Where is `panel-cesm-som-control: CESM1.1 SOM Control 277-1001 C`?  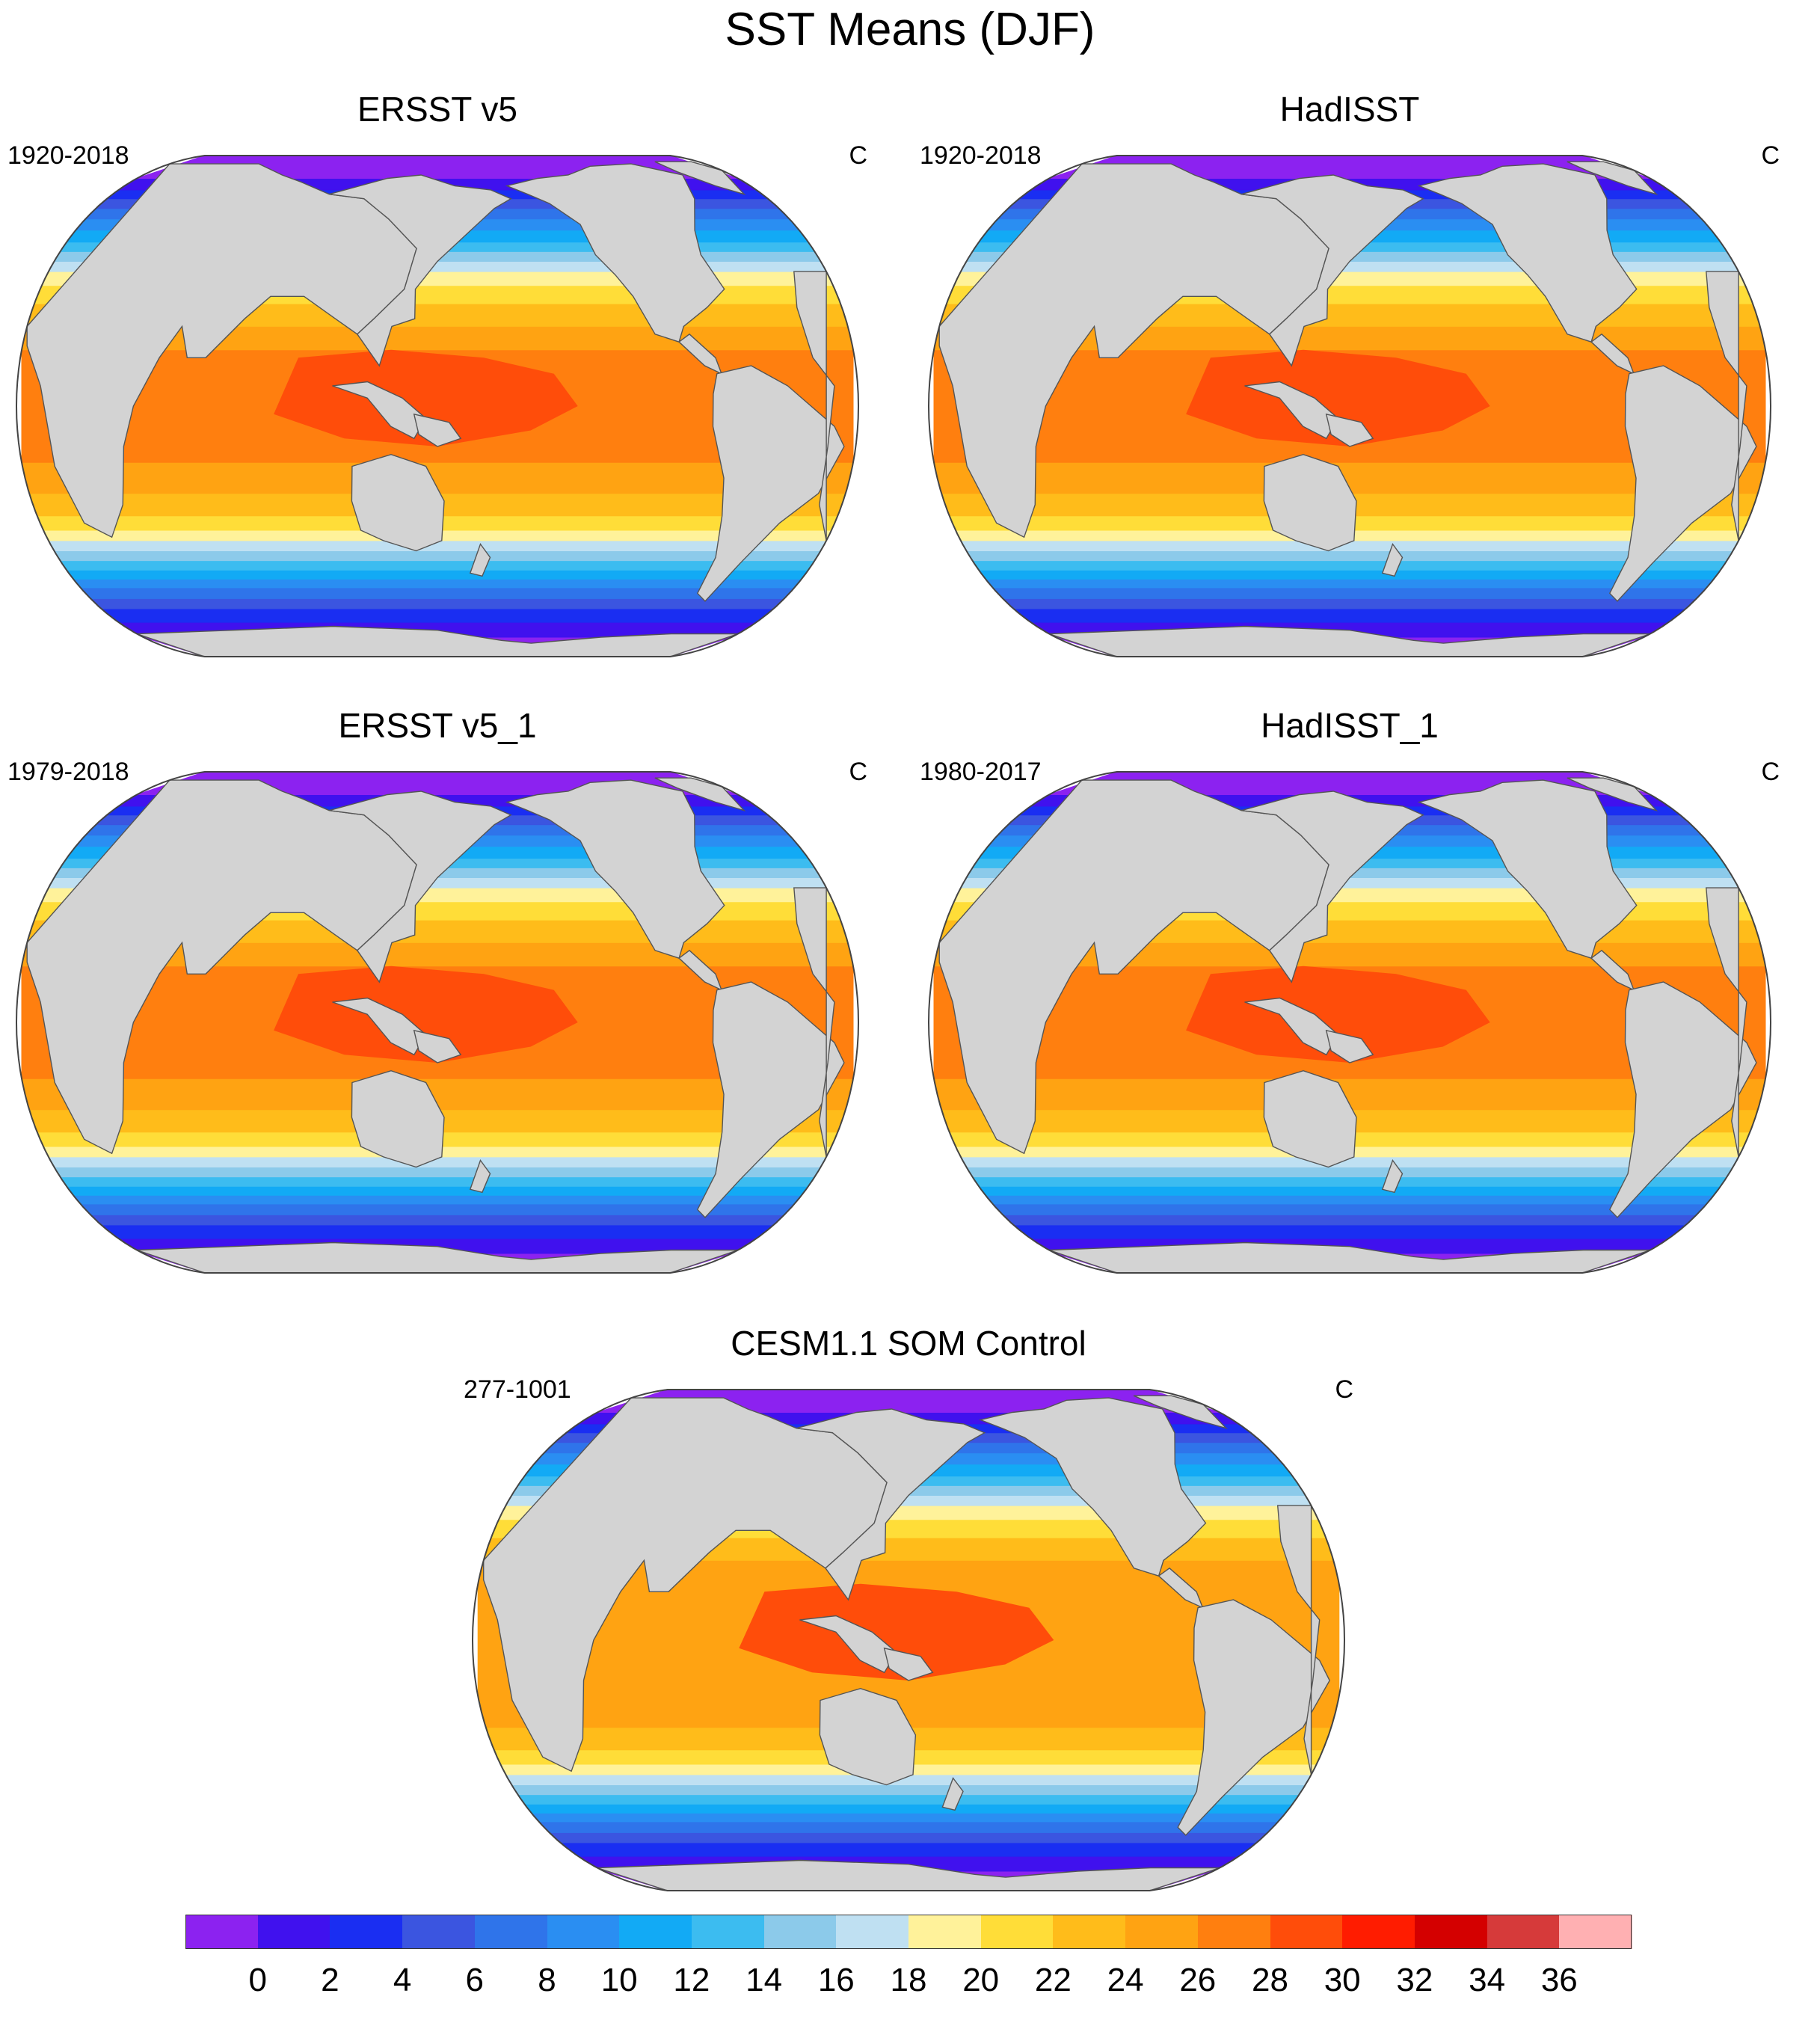 panel-cesm-som-control: CESM1.1 SOM Control 277-1001 C is located at coordinates (908, 1610).